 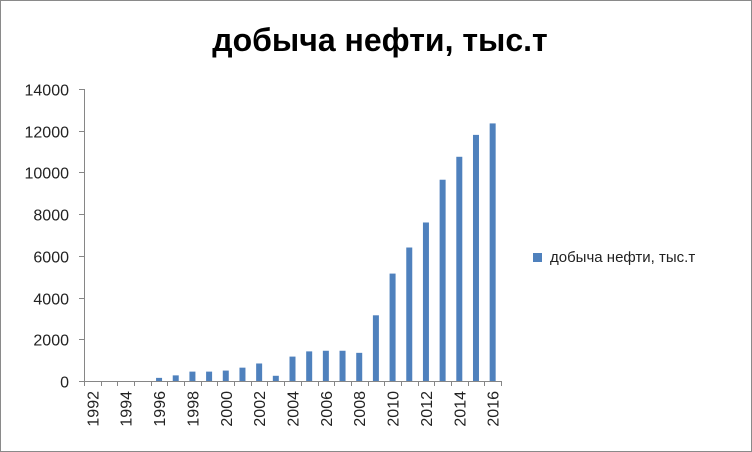 I want to click on chart-title: добыча нефти, тыс.т, so click(x=380, y=40).